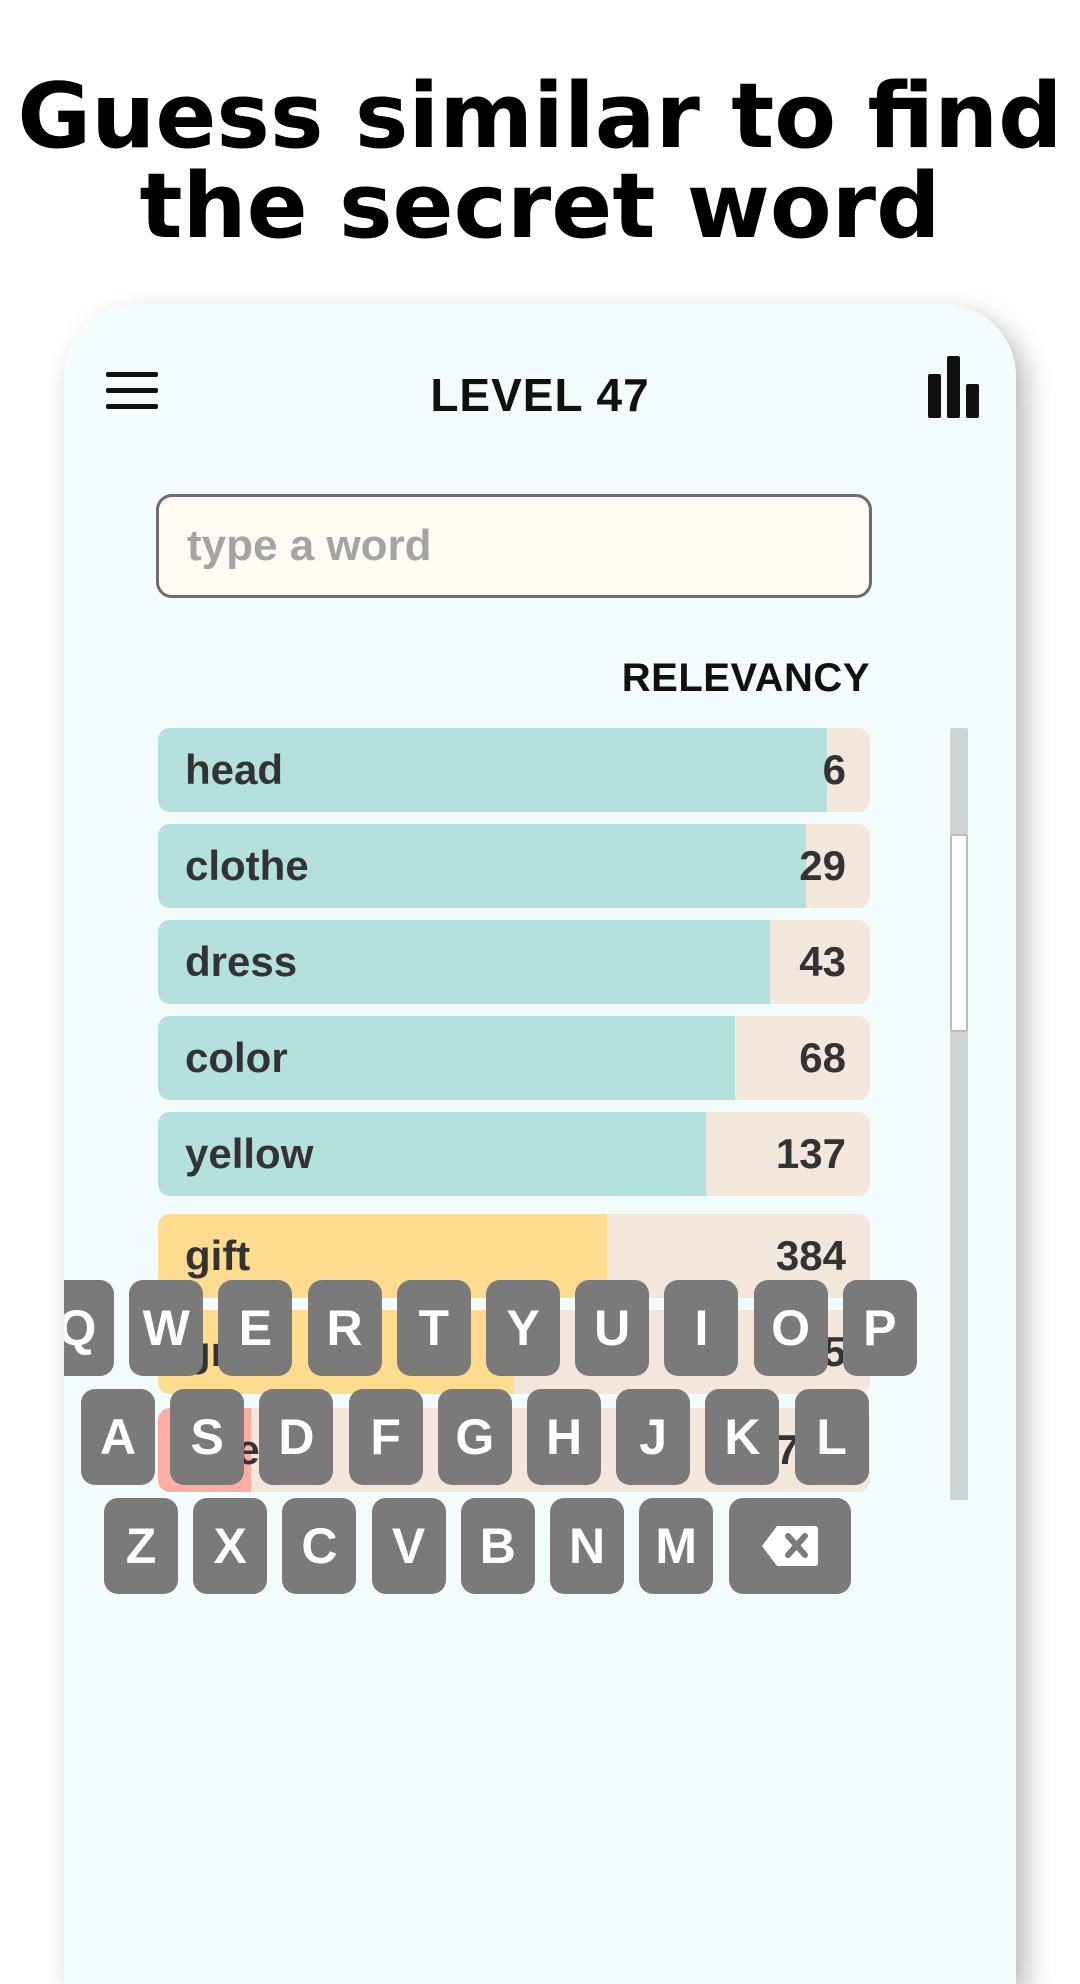 The image size is (1080, 1984). I want to click on key-c: C, so click(319, 1546).